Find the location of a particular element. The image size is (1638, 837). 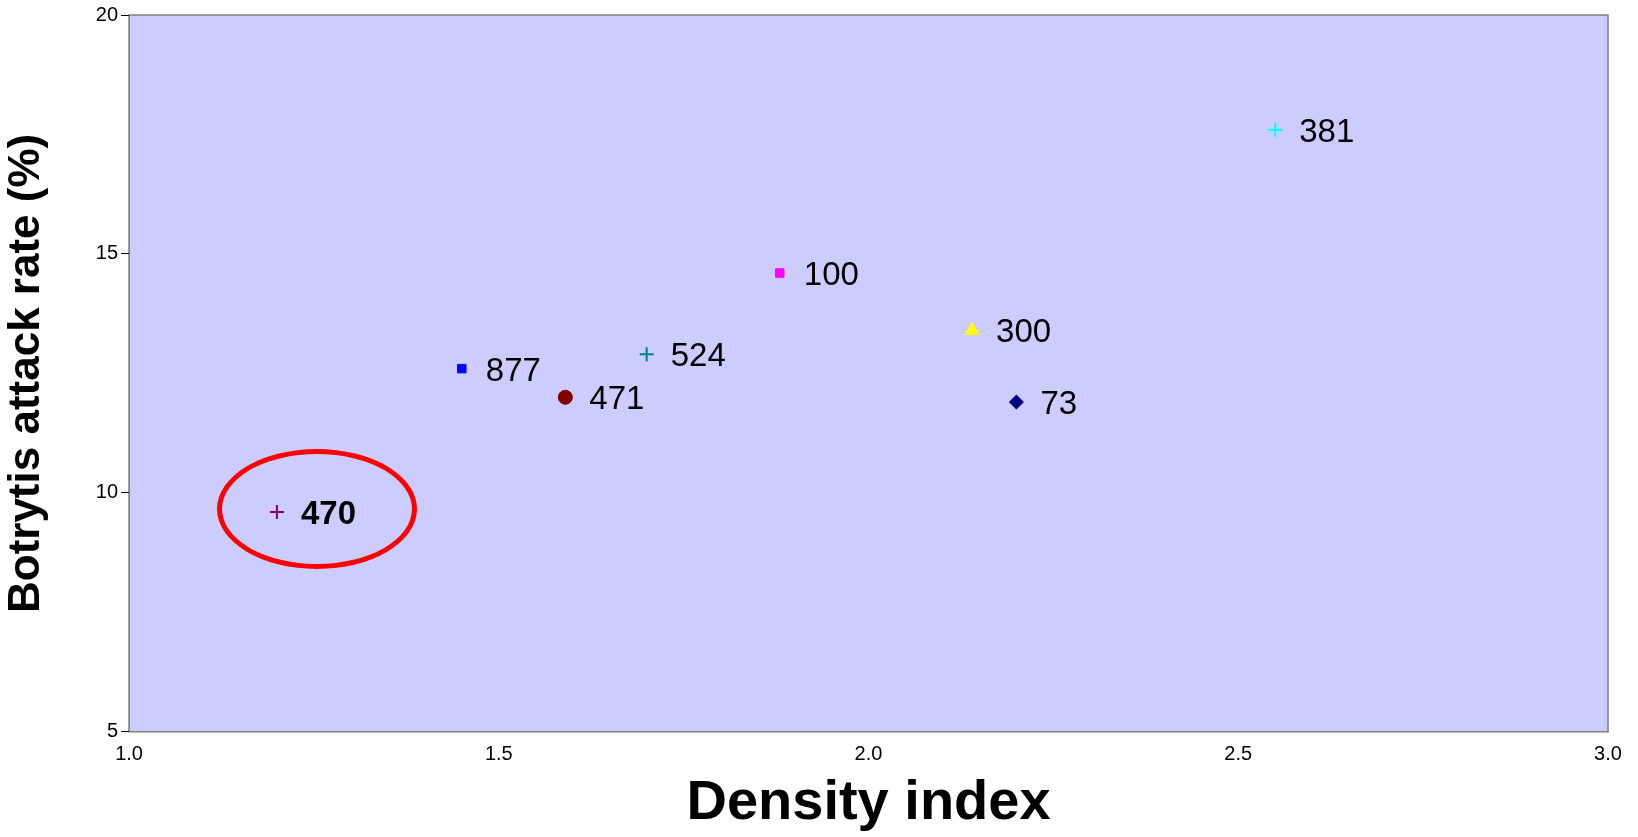

y-axis-title: Botrytis attack rate (%) is located at coordinates (24, 373).